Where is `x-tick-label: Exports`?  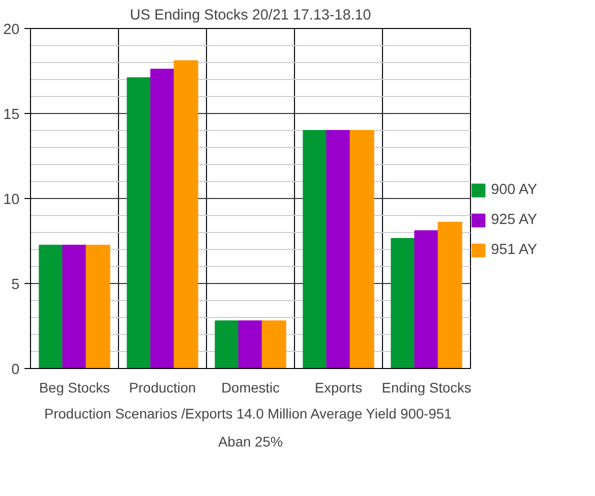
x-tick-label: Exports is located at coordinates (338, 388).